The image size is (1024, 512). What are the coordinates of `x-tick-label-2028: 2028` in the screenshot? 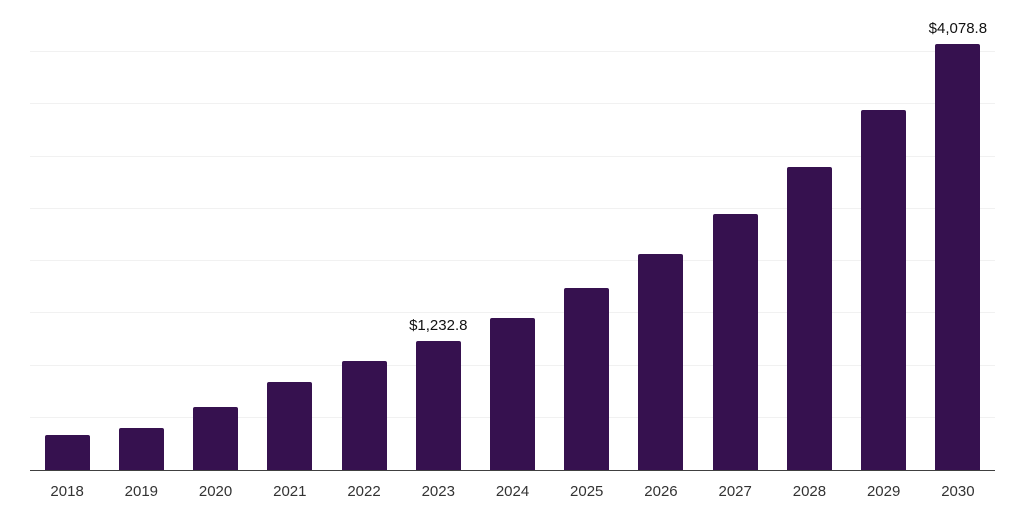 It's located at (809, 491).